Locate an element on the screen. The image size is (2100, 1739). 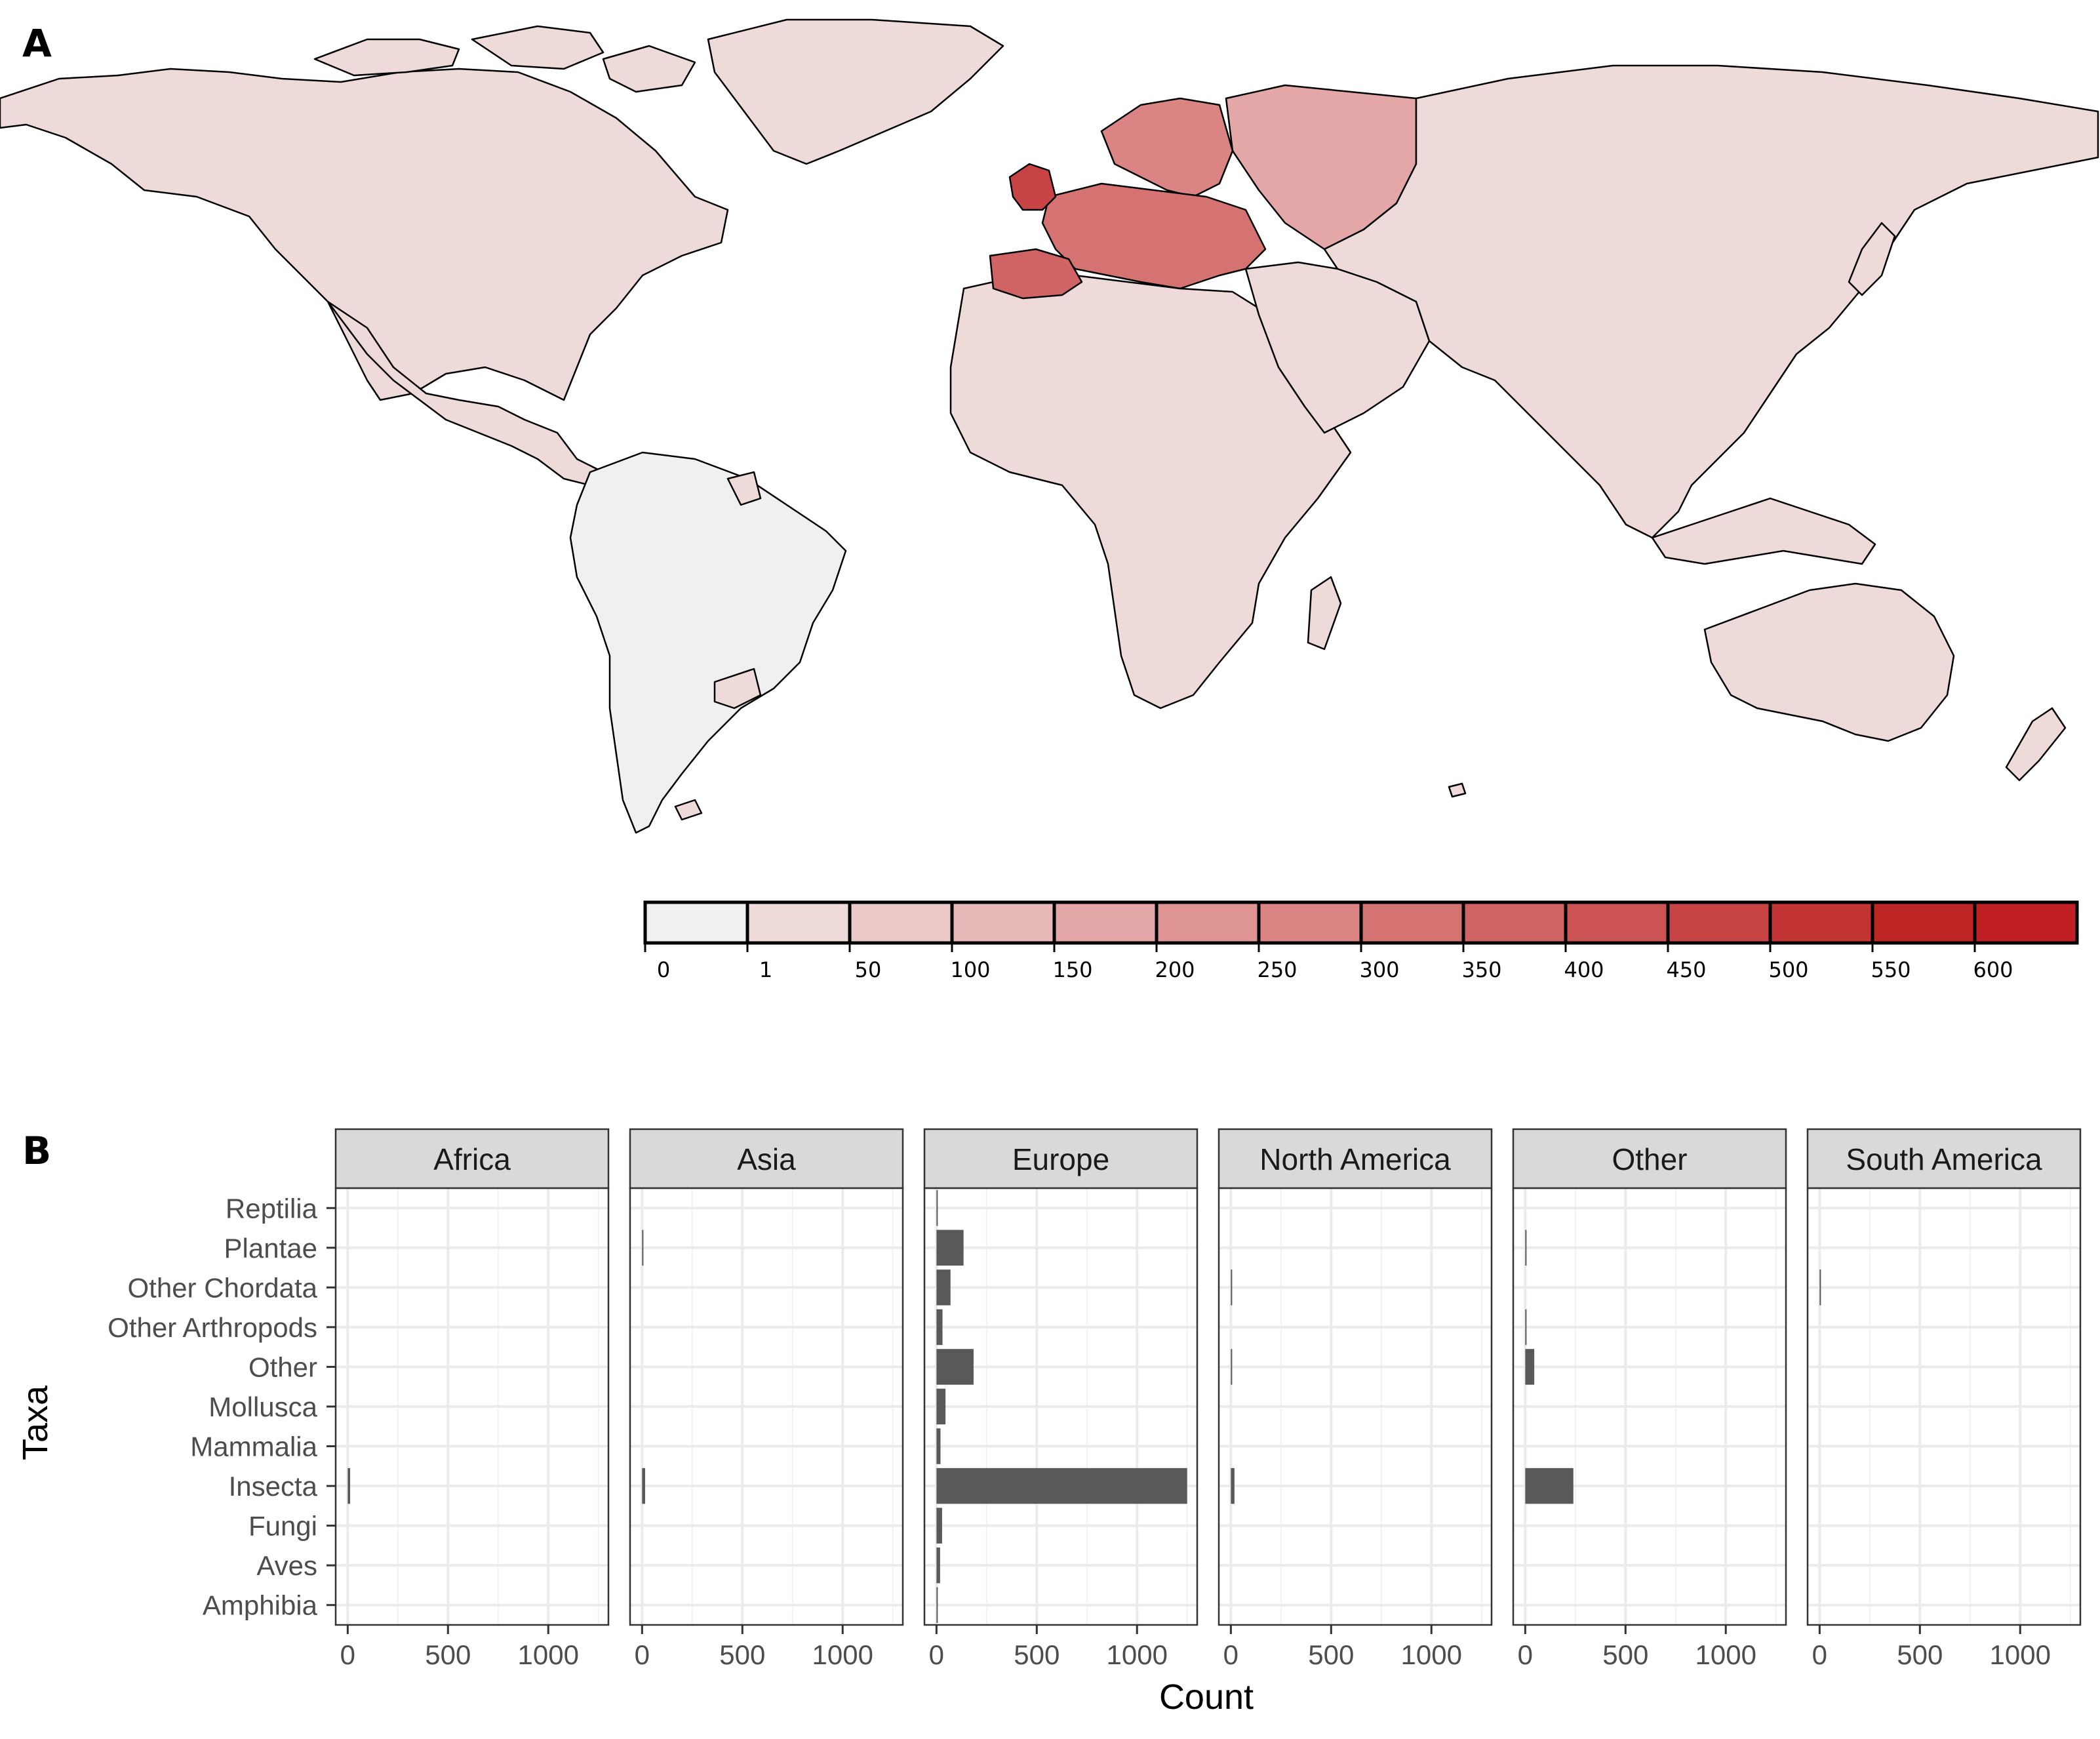
region-south-america is located at coordinates (708, 642).